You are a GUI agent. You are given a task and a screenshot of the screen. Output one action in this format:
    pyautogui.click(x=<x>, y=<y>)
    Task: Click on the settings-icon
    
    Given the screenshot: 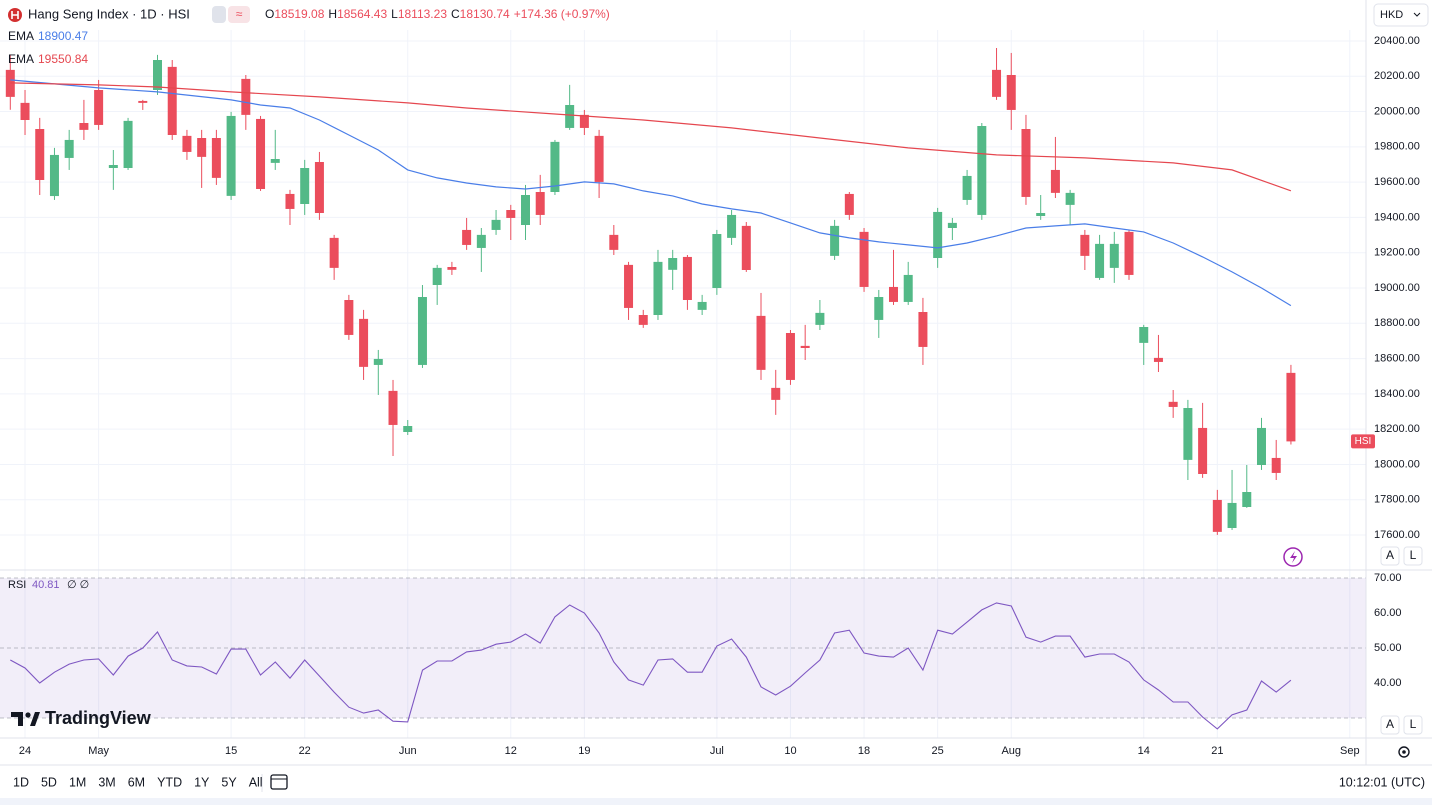 What is the action you would take?
    pyautogui.click(x=1404, y=752)
    